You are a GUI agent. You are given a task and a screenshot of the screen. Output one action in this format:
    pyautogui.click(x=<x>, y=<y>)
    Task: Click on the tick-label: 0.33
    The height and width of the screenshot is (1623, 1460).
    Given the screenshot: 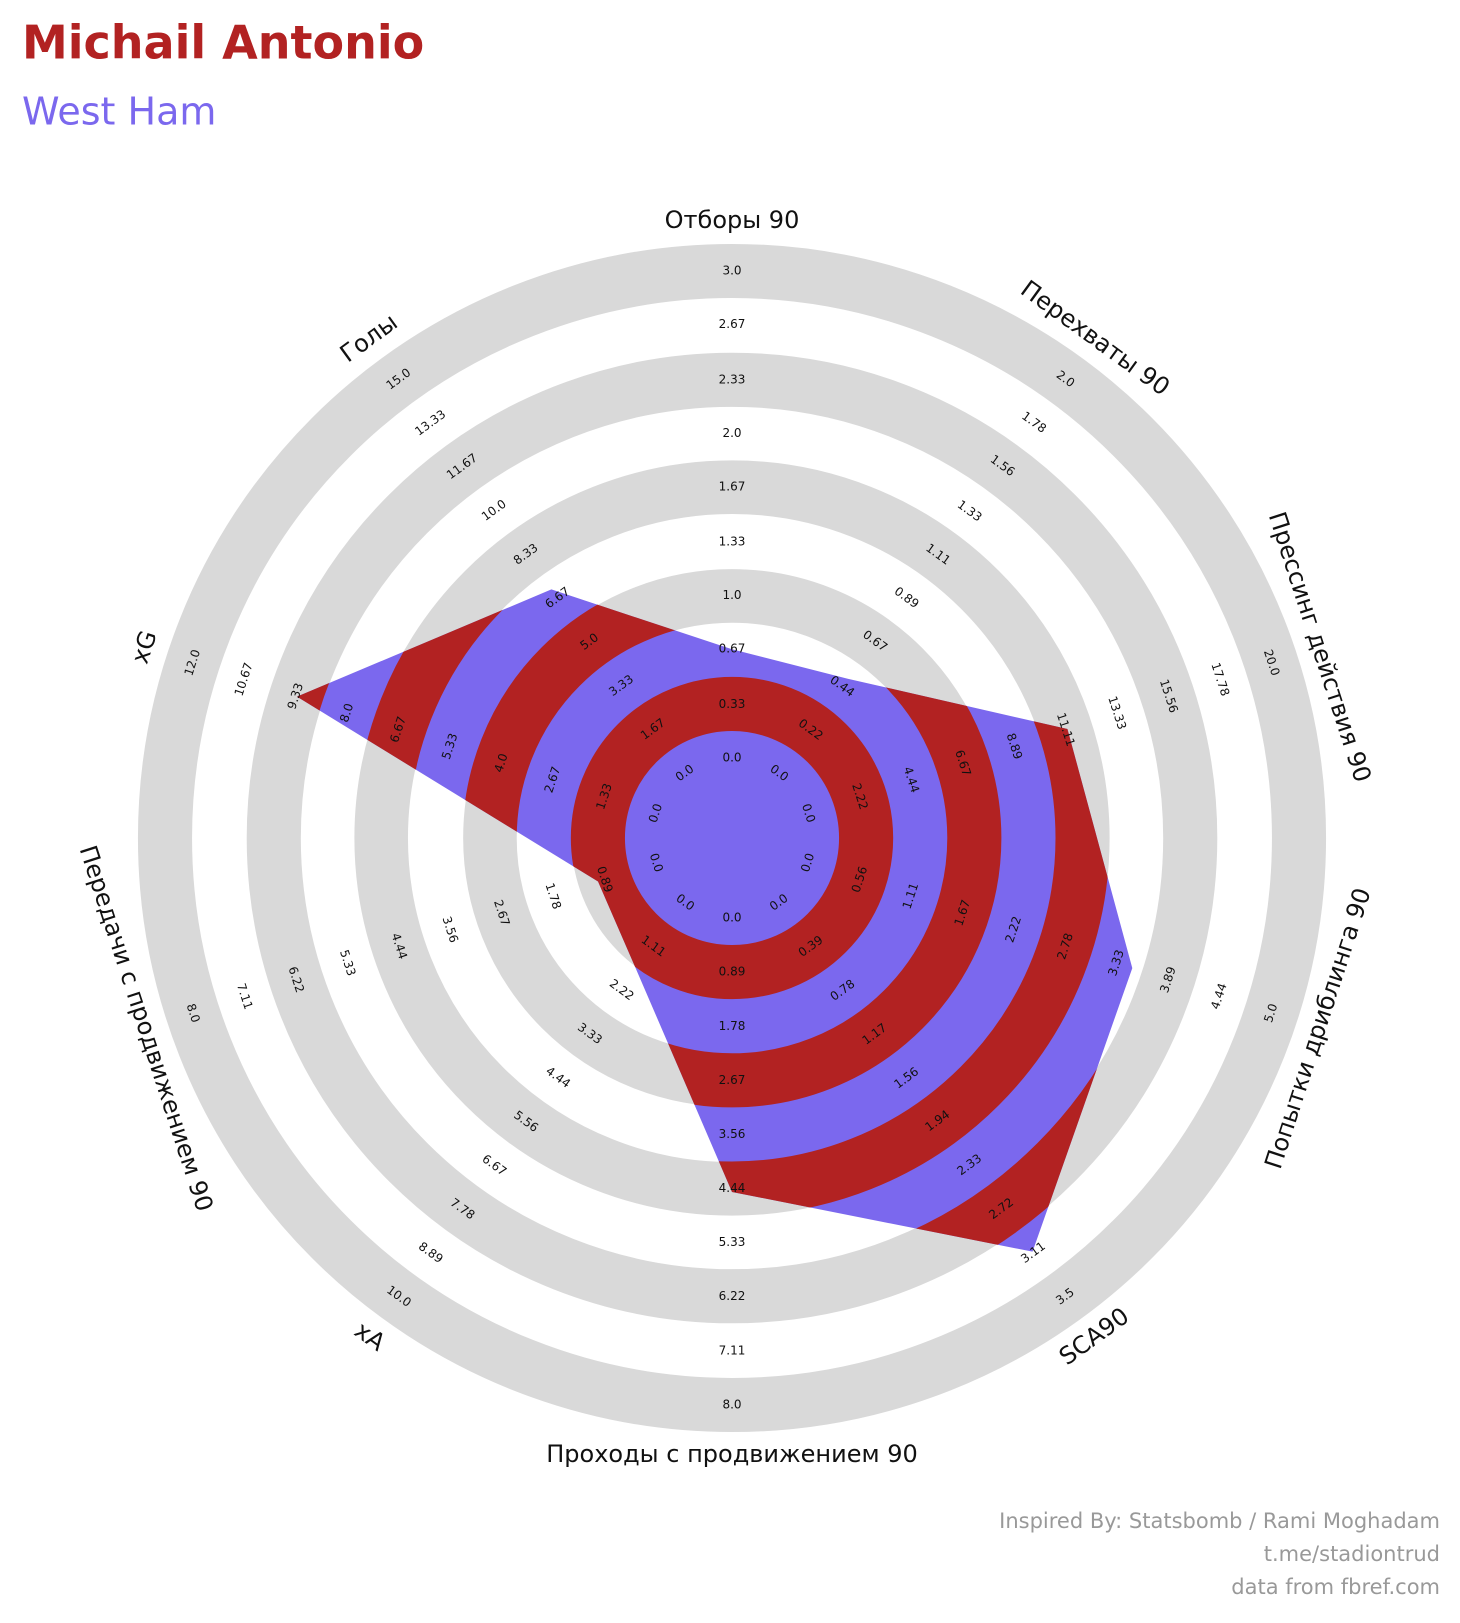 What is the action you would take?
    pyautogui.click(x=732, y=704)
    